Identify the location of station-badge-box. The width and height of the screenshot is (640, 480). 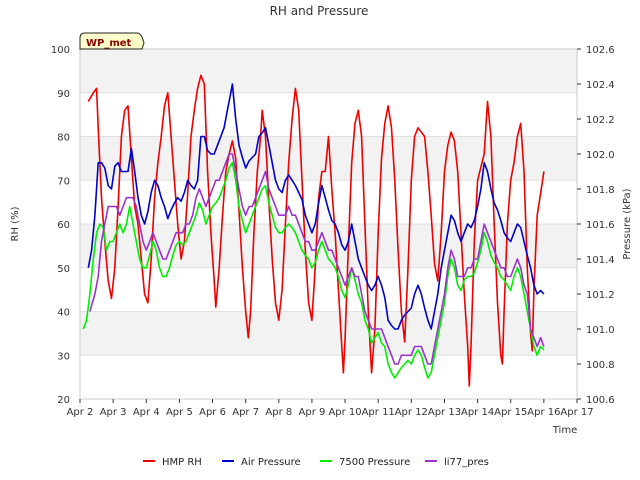
(112, 41).